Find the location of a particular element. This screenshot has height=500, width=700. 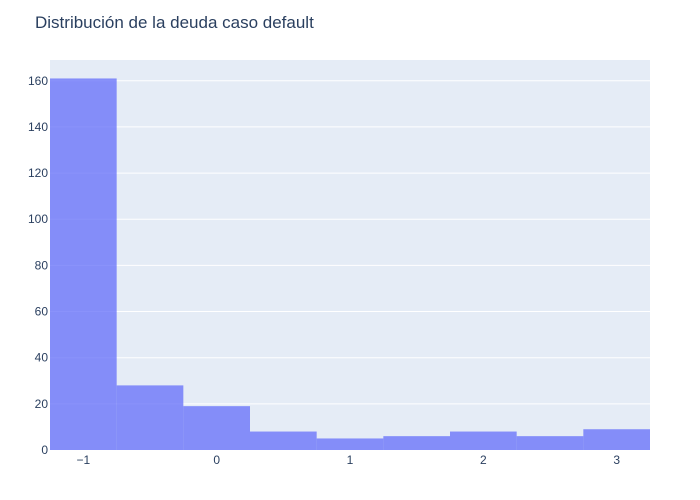

y-tick-label: 20 is located at coordinates (42, 404).